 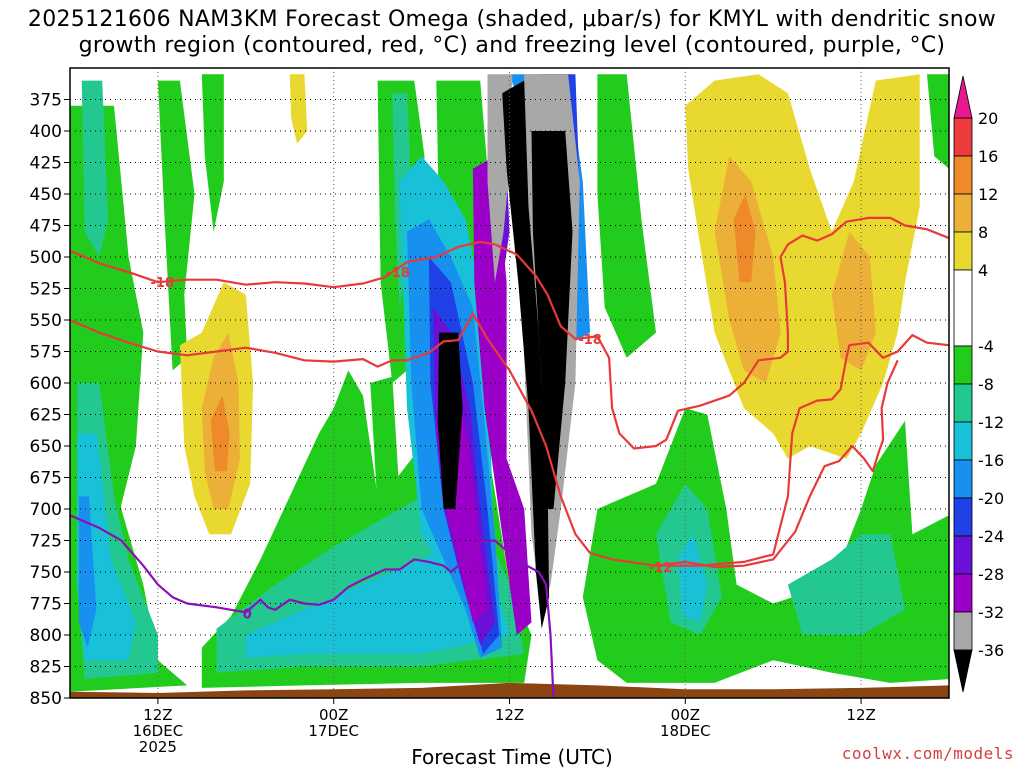 What do you see at coordinates (46, 510) in the screenshot?
I see `y-tick-label: 700` at bounding box center [46, 510].